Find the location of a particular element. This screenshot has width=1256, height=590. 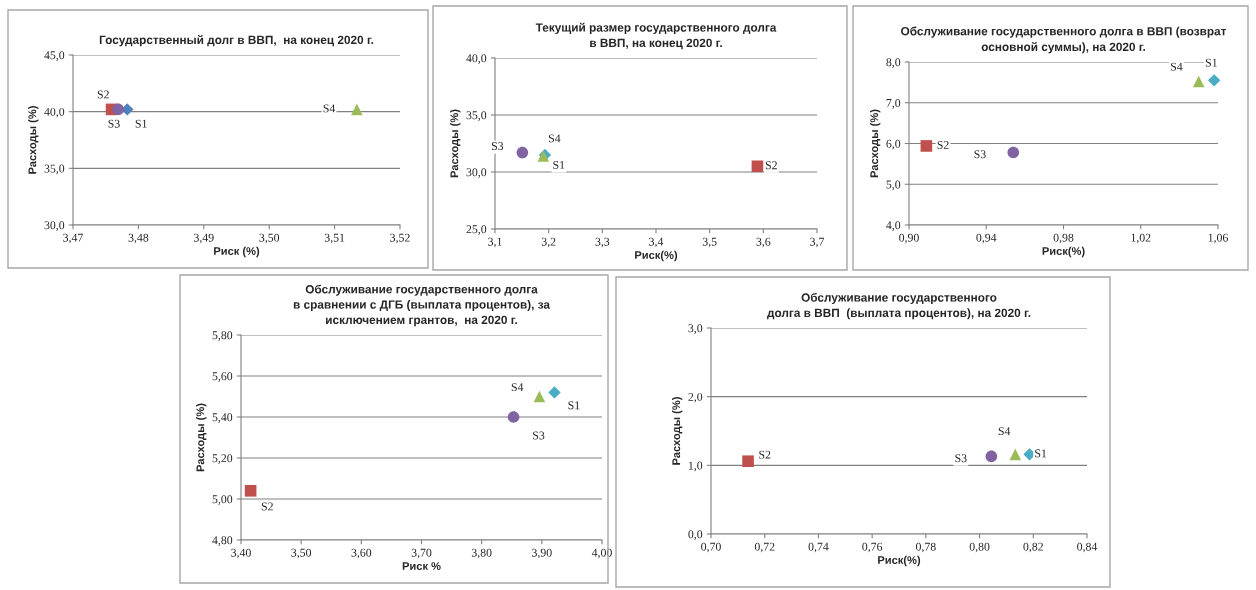

y-tick-label: 4,80 is located at coordinates (222, 541).